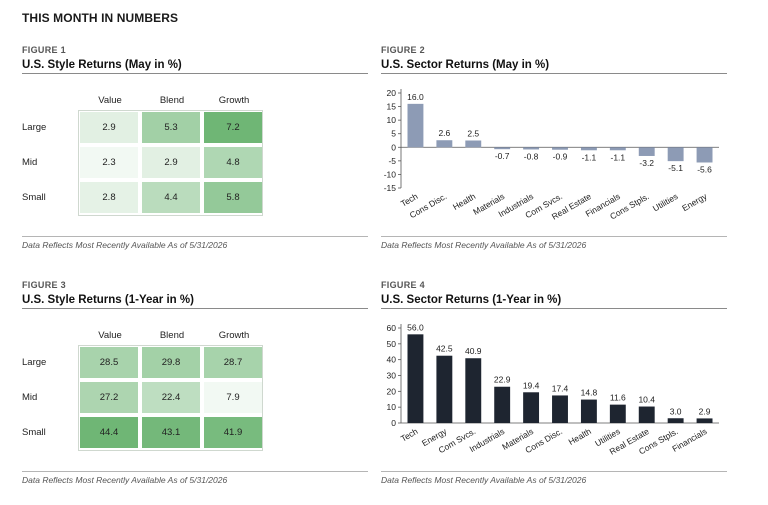  I want to click on heatmap-cell: 2.3, so click(109, 162).